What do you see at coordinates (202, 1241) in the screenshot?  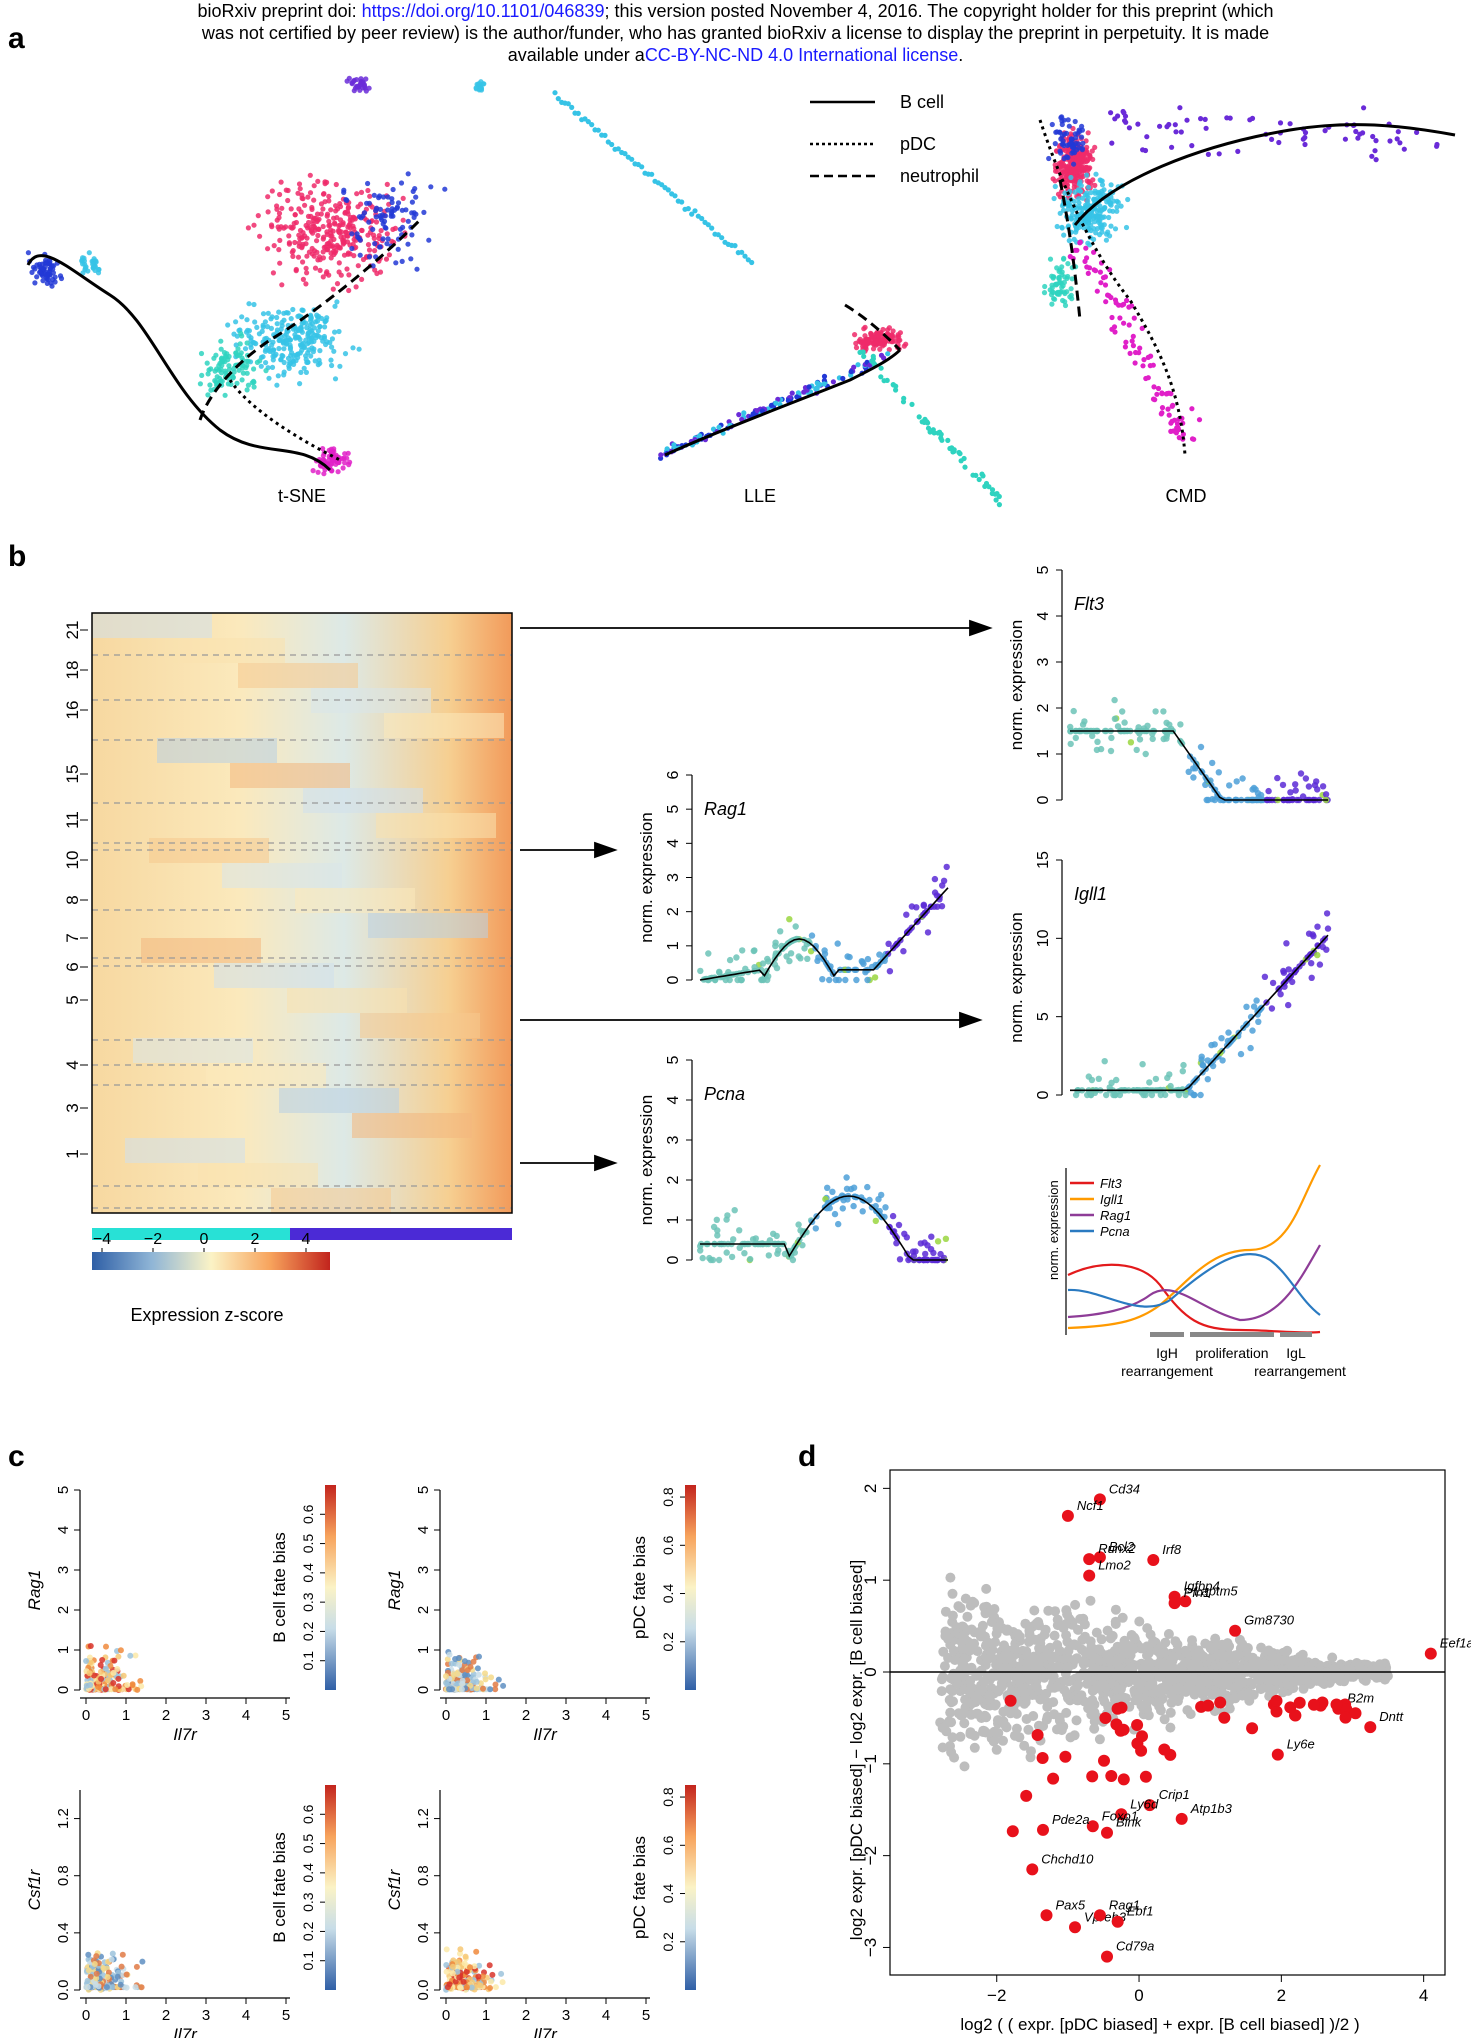 I see `zscore-colorbar-ticks: −4 −2 0 2 4` at bounding box center [202, 1241].